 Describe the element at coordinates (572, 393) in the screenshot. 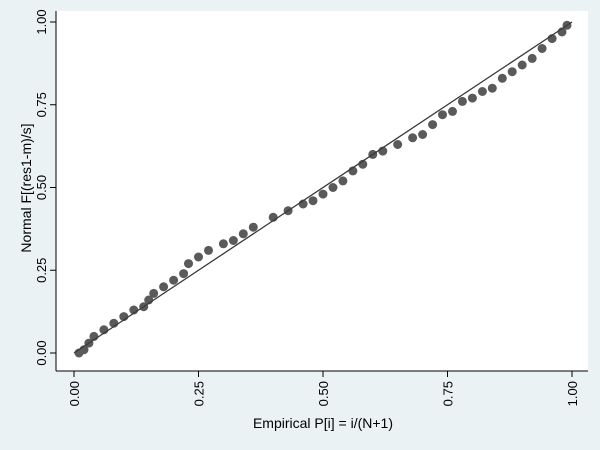

I see `x-tick-label: 1.00` at that location.